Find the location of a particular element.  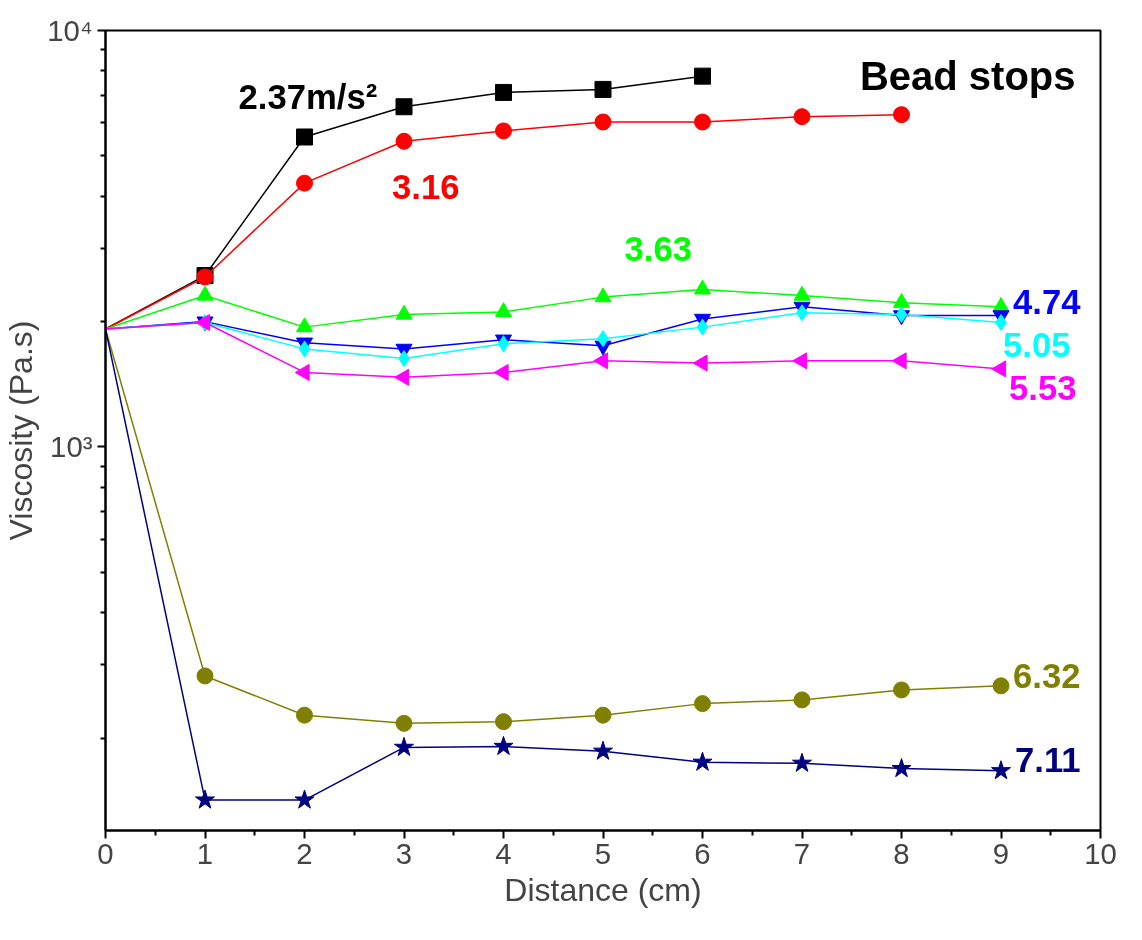

series-label: 5.05 is located at coordinates (1037, 344).